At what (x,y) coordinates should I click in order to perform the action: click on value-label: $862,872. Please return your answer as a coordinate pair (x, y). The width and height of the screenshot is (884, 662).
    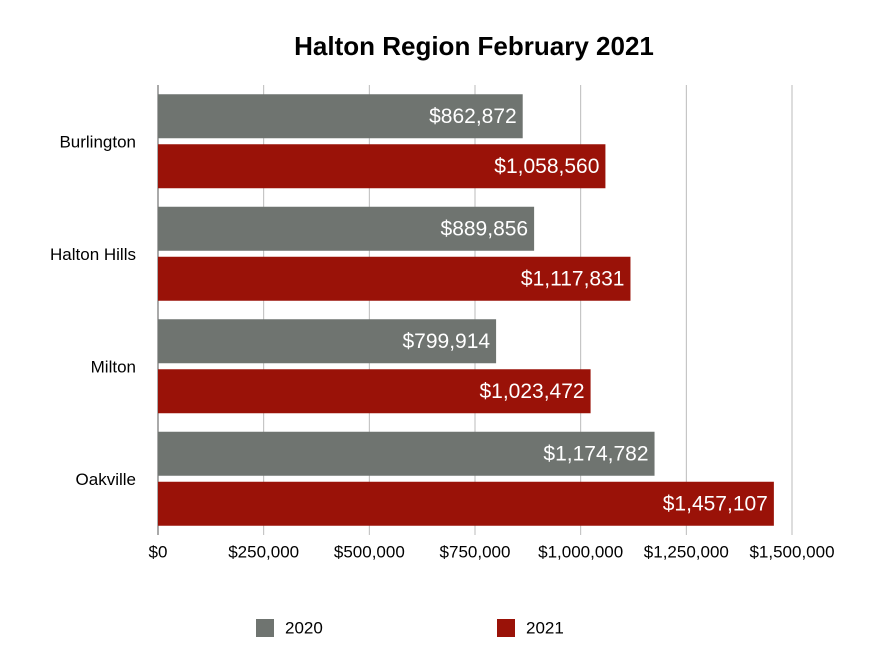
    Looking at the image, I should click on (473, 116).